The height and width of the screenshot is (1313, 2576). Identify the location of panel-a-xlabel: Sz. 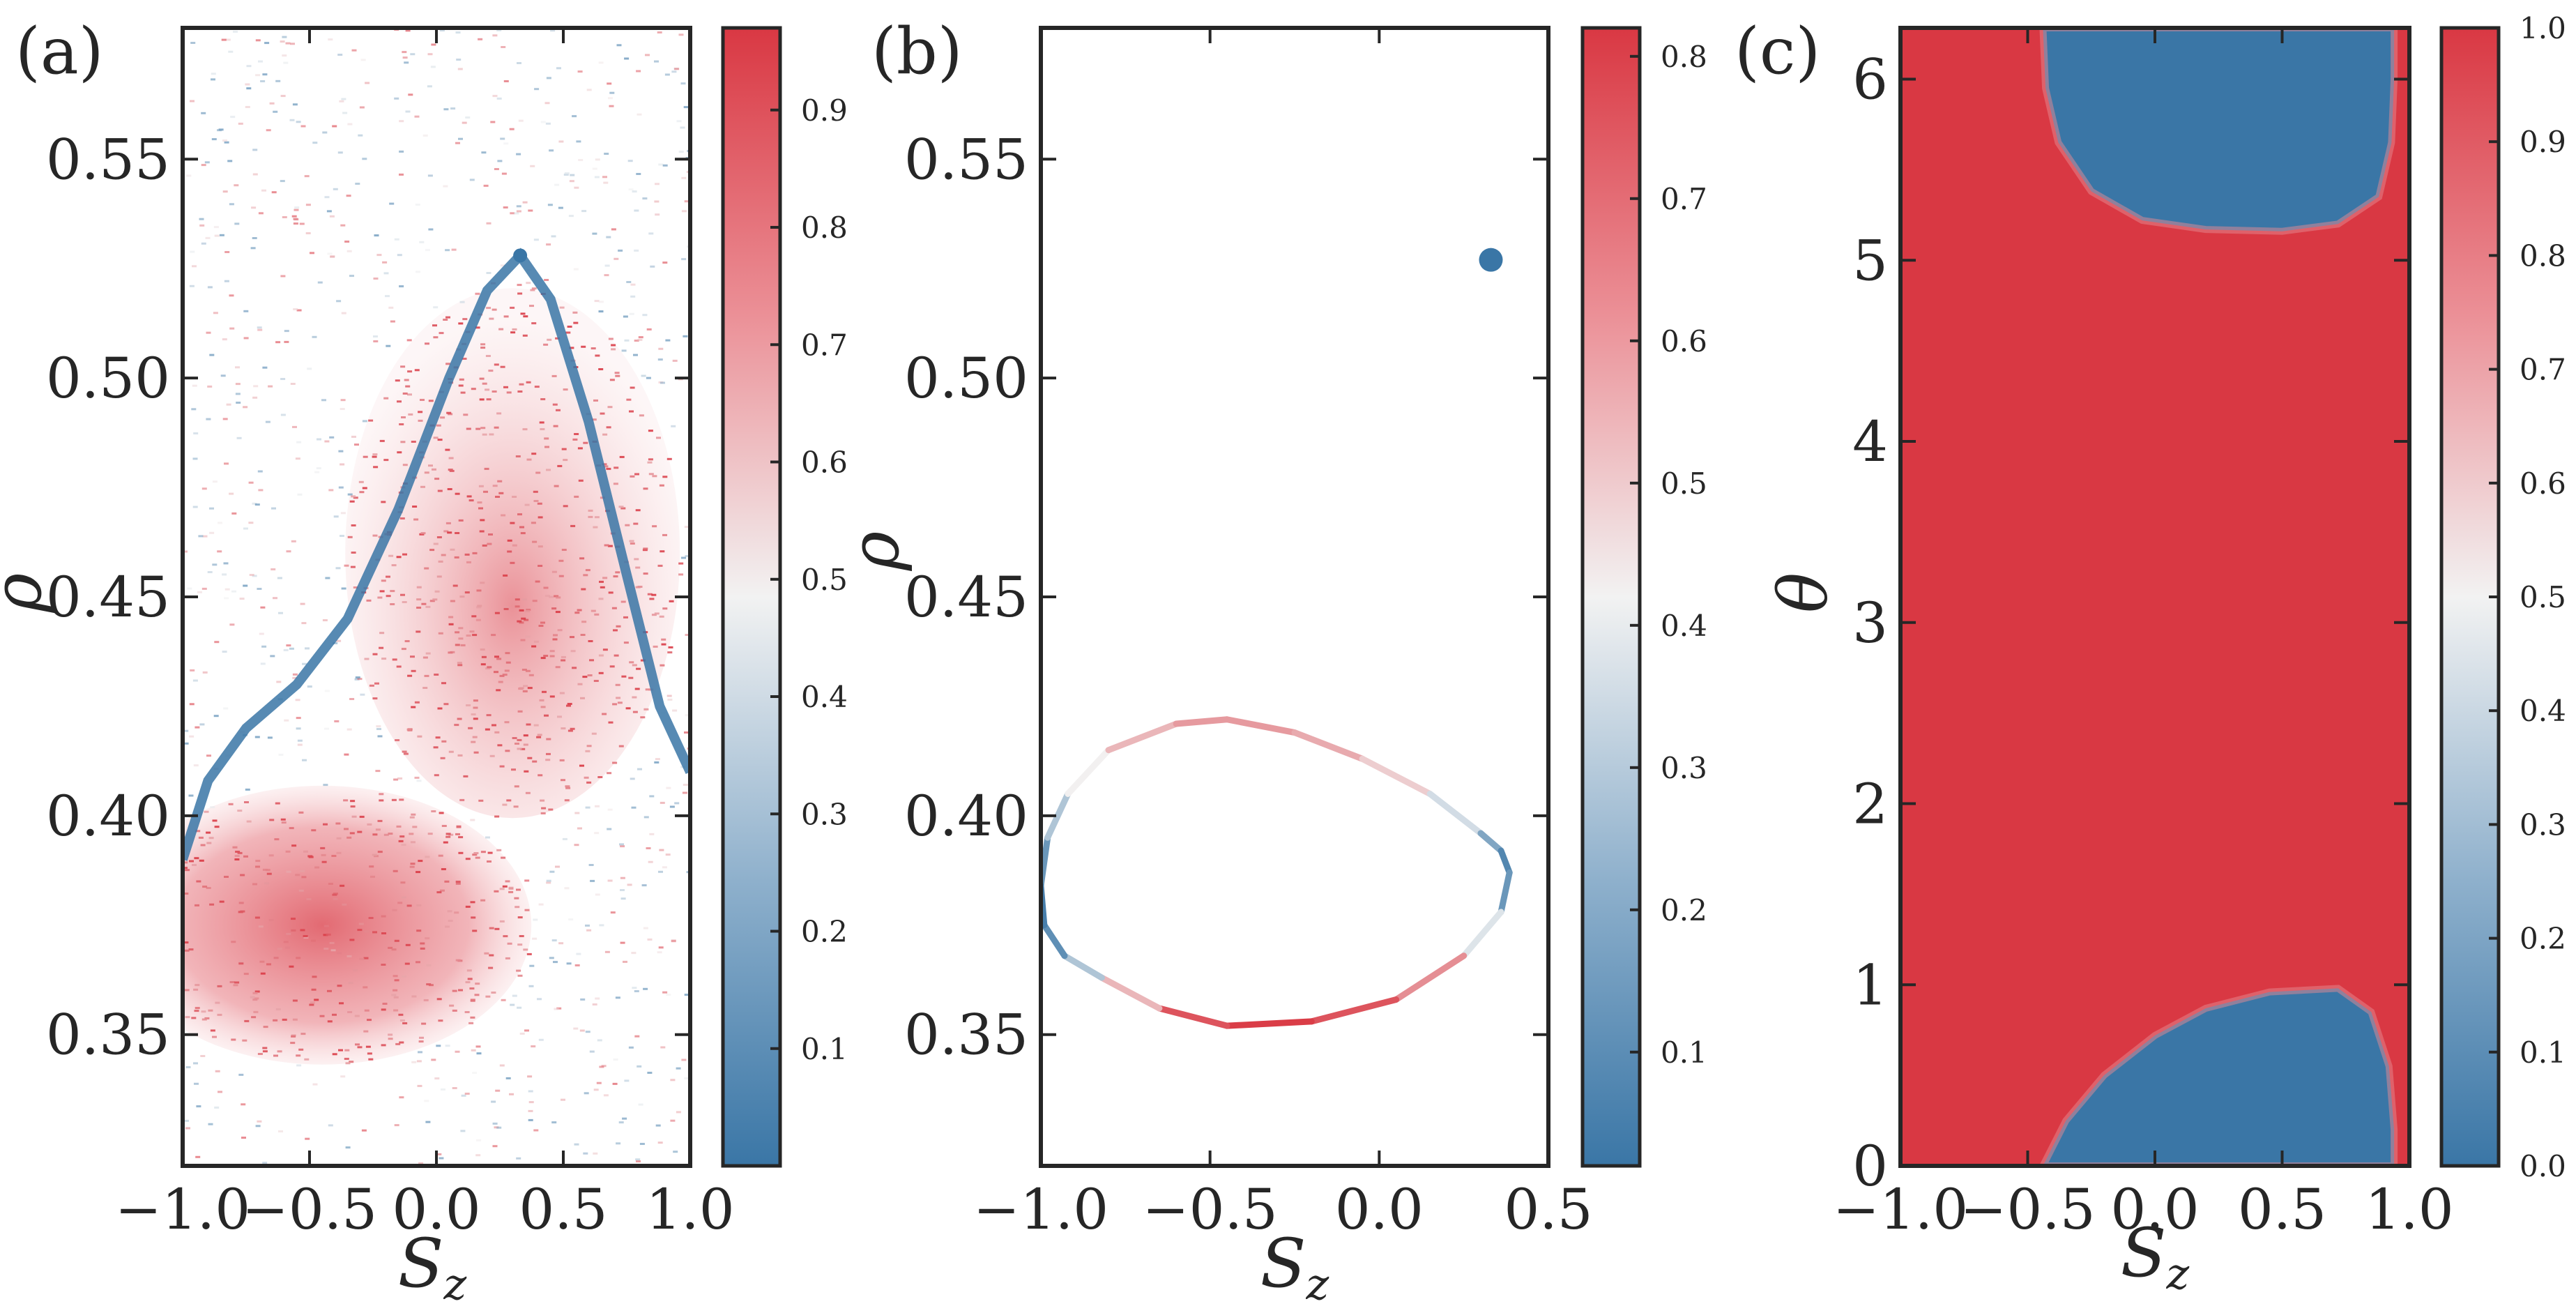
(433, 1267).